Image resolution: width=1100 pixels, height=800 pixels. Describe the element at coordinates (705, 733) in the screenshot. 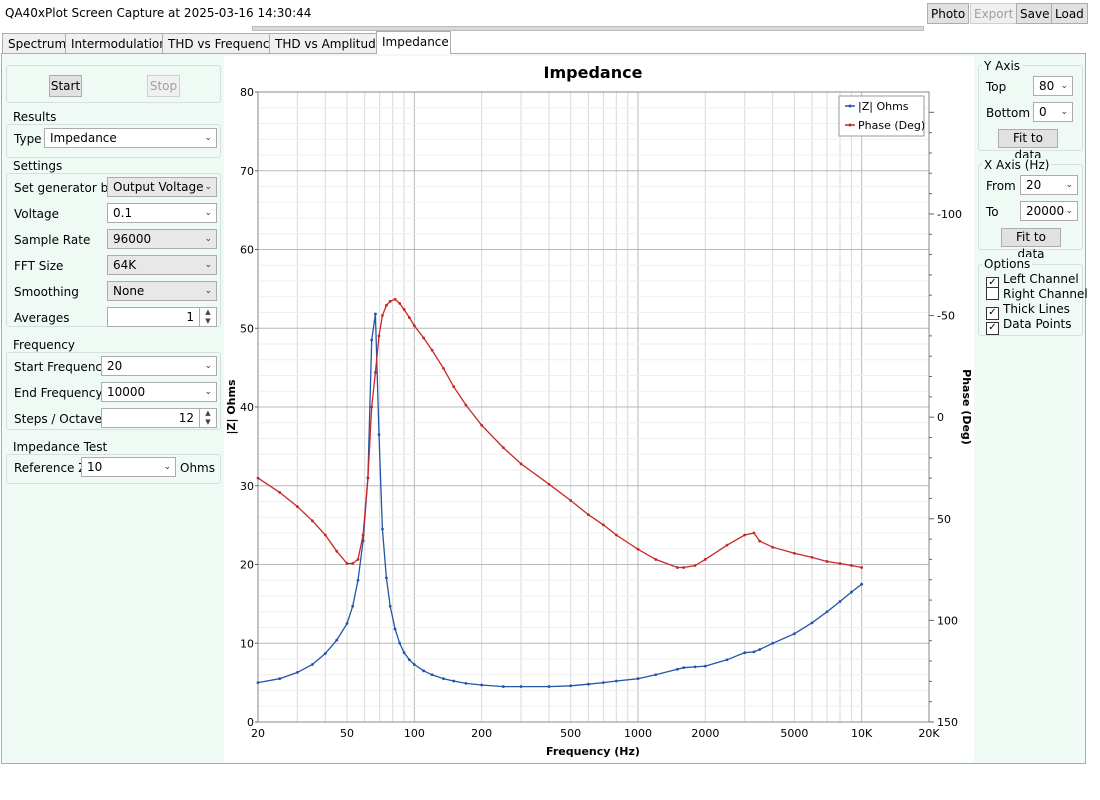

I see `x-tick-label: 2000` at that location.